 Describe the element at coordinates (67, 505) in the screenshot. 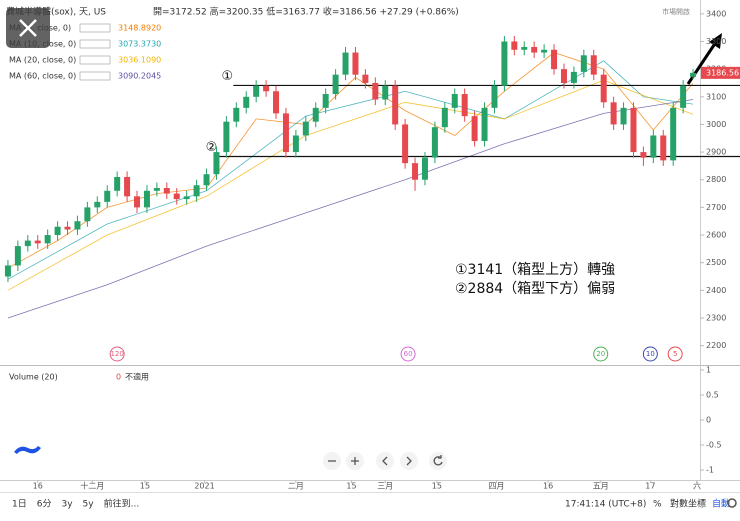

I see `toolbar-button: 3y` at that location.